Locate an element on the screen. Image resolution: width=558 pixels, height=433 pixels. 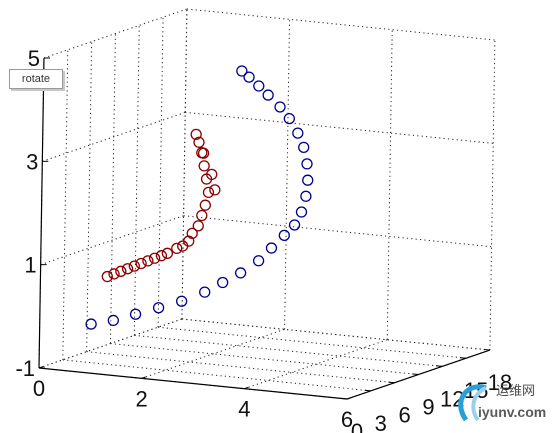
watermark-url-text: iyunv.com is located at coordinates (512, 412).